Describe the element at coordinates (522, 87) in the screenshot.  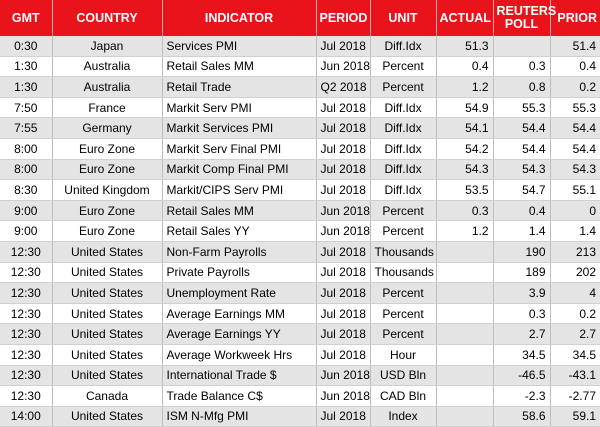
I see `poll-cell: 0.8` at that location.